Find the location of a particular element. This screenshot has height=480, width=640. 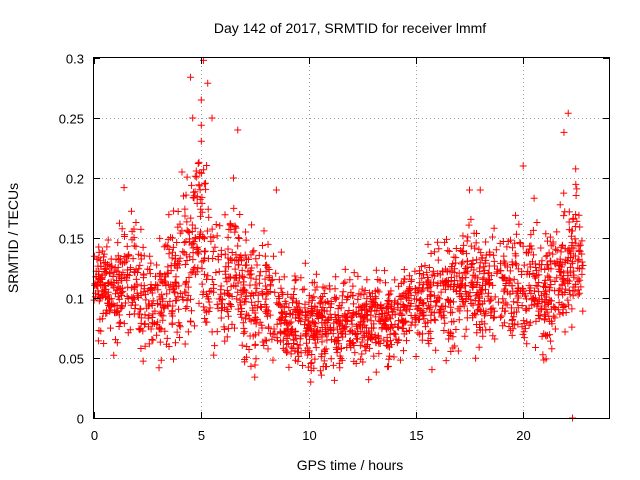

y-tick-label: 0.05 is located at coordinates (71, 359).